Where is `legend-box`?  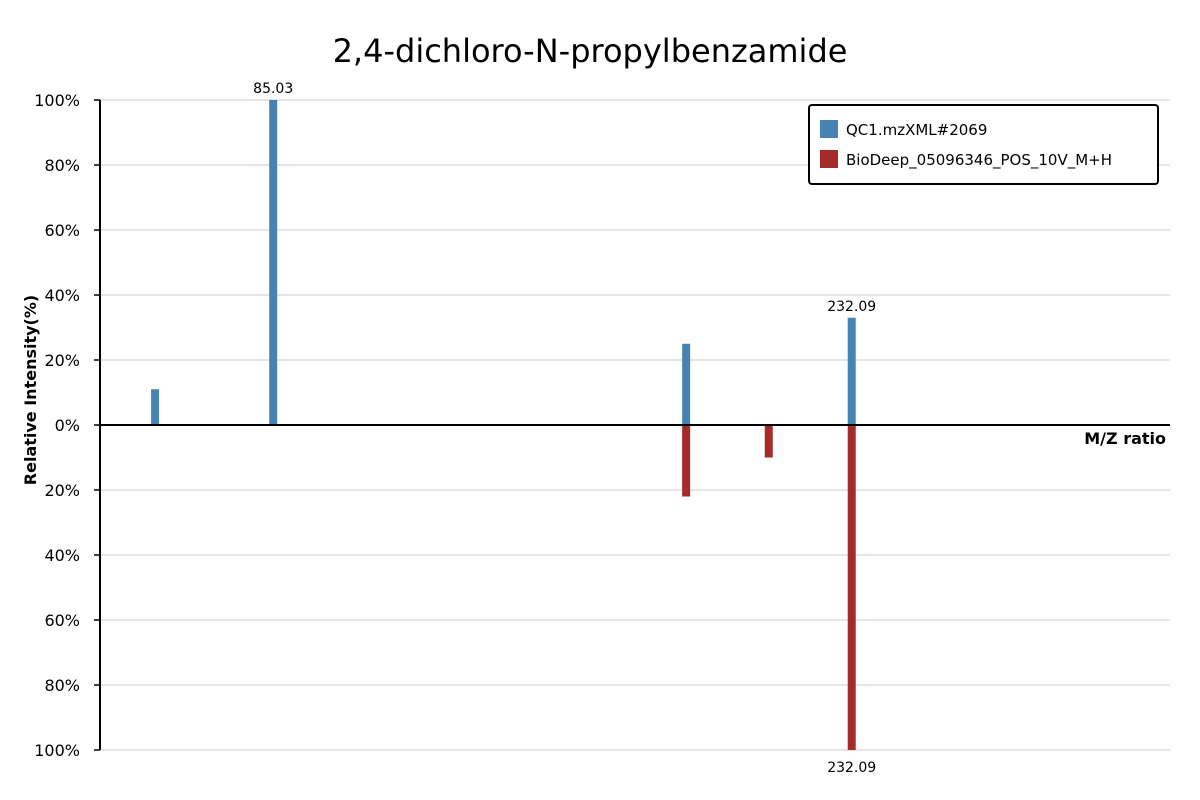 legend-box is located at coordinates (983, 144).